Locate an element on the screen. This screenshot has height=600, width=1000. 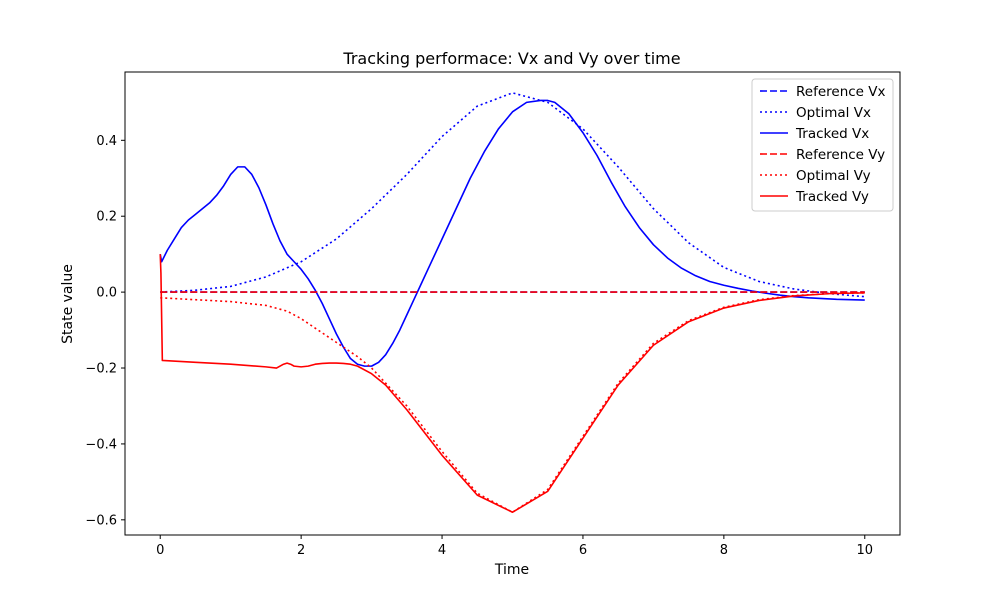
y-tick-label: −0.2 is located at coordinates (101, 369).